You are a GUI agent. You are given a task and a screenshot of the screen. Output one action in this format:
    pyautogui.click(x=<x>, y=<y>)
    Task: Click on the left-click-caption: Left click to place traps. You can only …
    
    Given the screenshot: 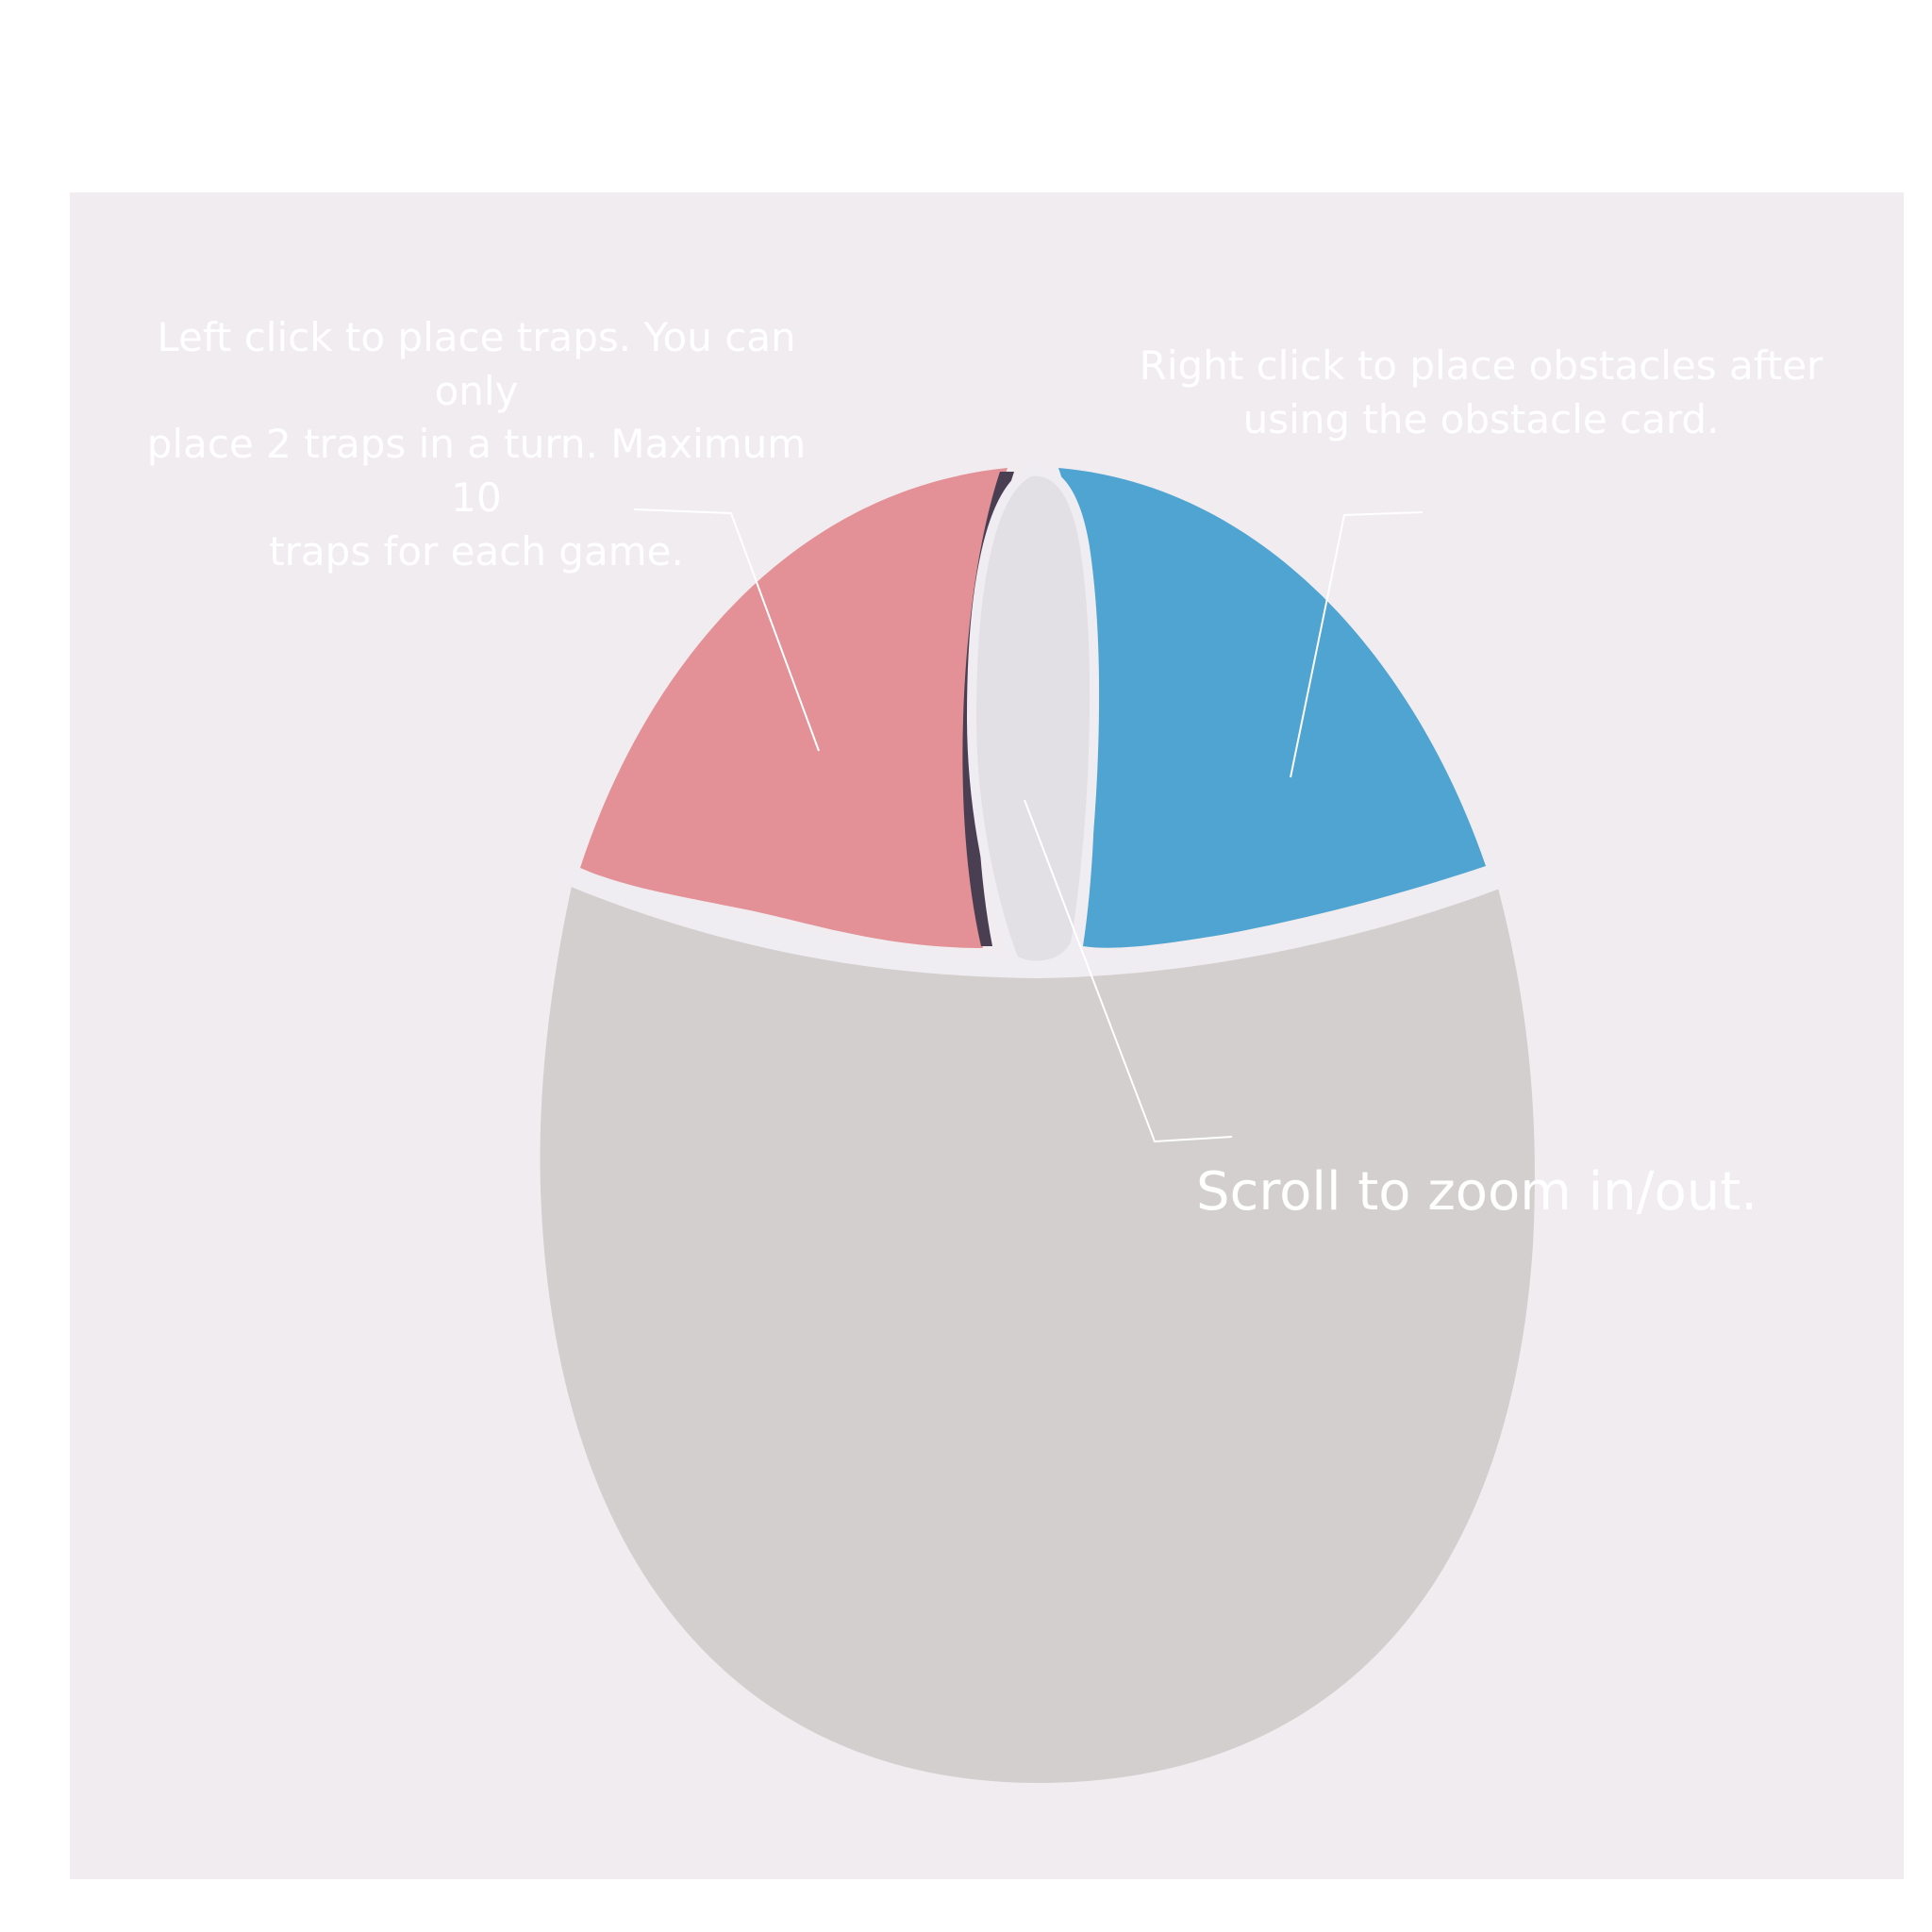 What is the action you would take?
    pyautogui.click(x=477, y=445)
    